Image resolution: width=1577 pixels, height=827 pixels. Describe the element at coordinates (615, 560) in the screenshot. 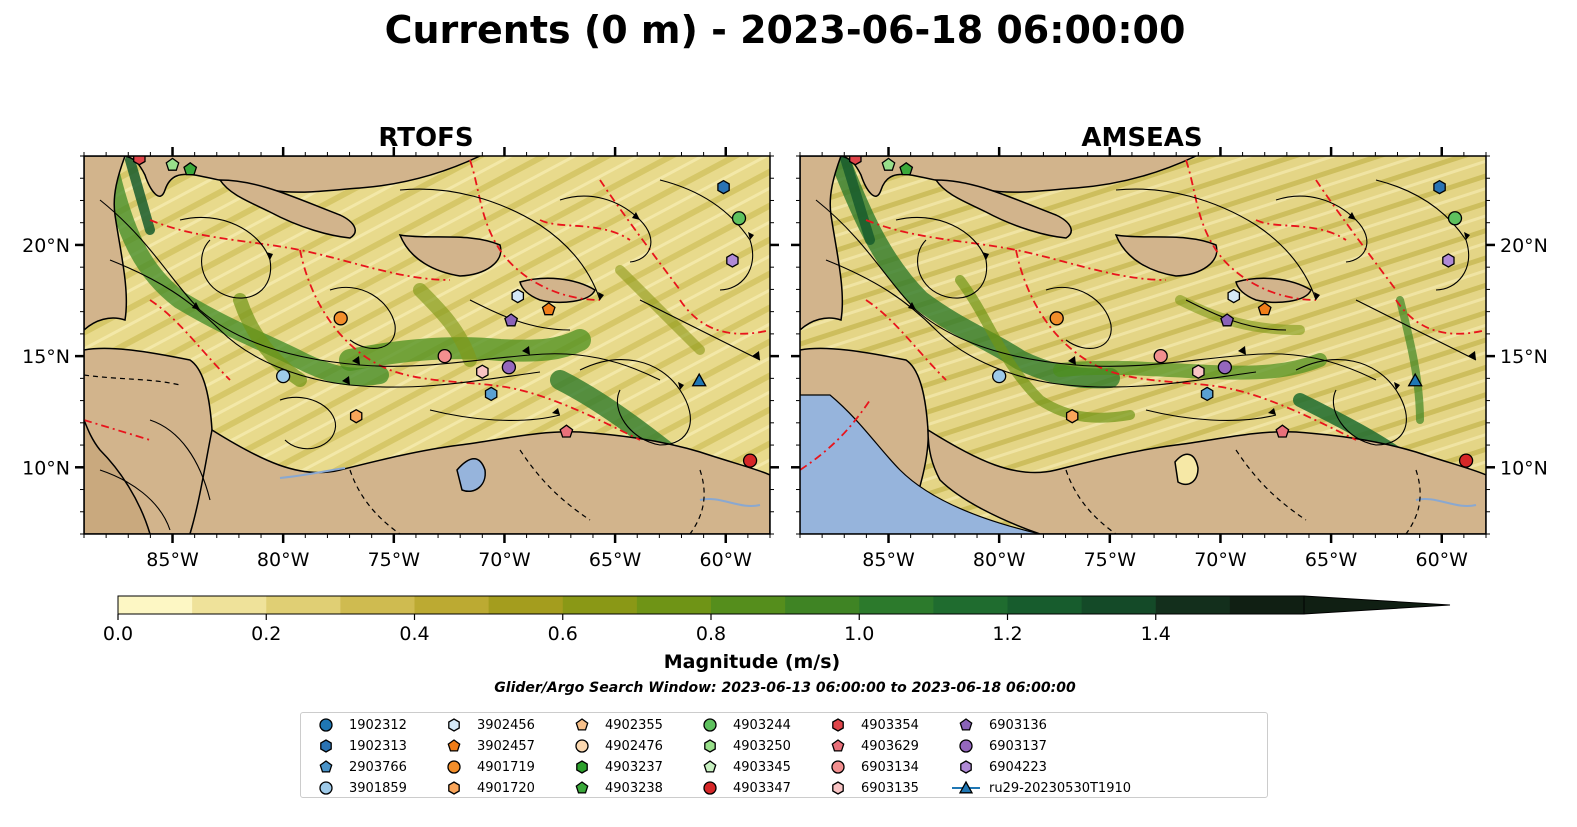

I see `lon-tick-label: 65°W` at that location.